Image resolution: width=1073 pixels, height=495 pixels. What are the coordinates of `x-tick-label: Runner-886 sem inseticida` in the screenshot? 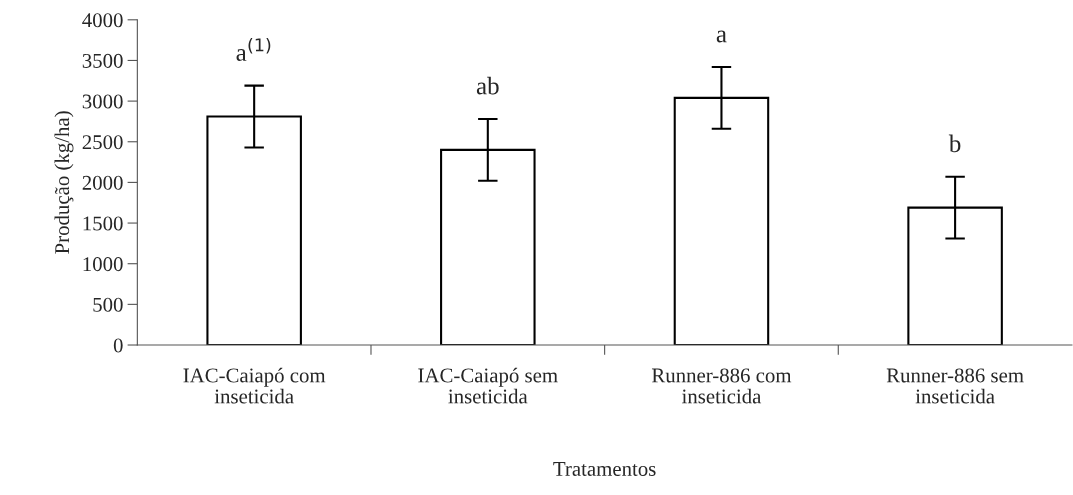 It's located at (955, 386).